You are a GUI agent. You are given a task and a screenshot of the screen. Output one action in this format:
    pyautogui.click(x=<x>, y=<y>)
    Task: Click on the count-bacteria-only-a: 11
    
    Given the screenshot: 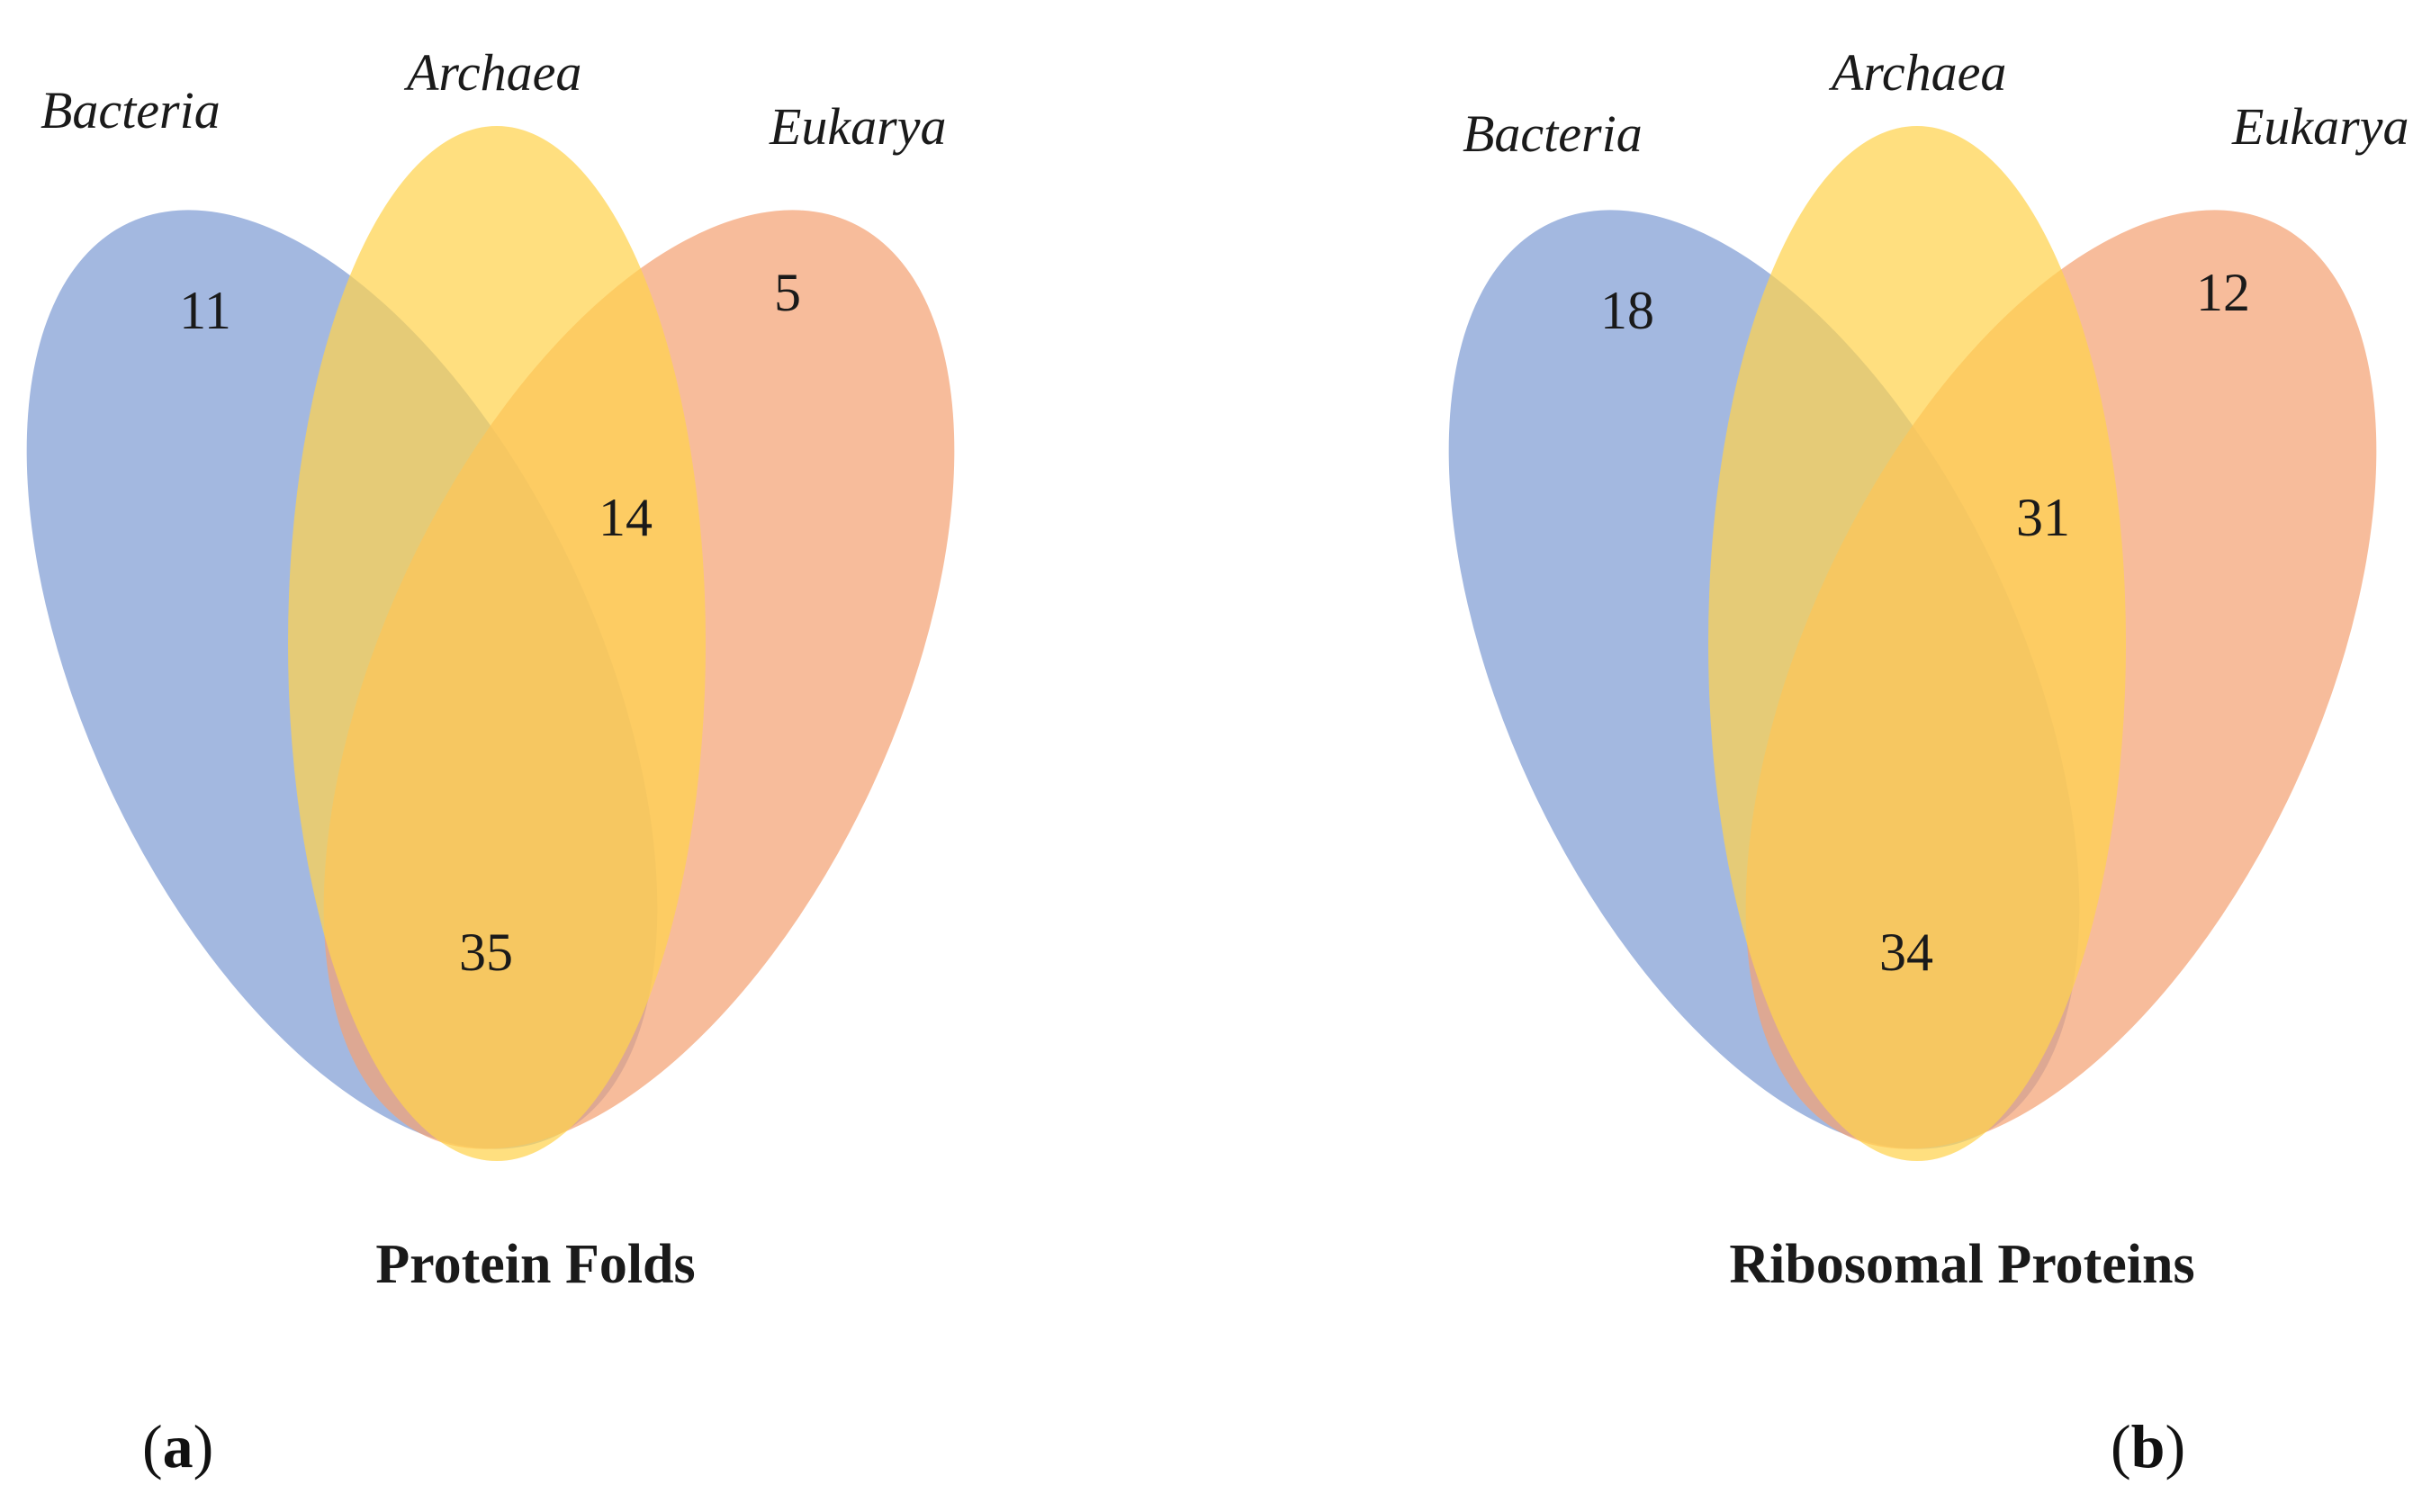 What is the action you would take?
    pyautogui.click(x=205, y=310)
    